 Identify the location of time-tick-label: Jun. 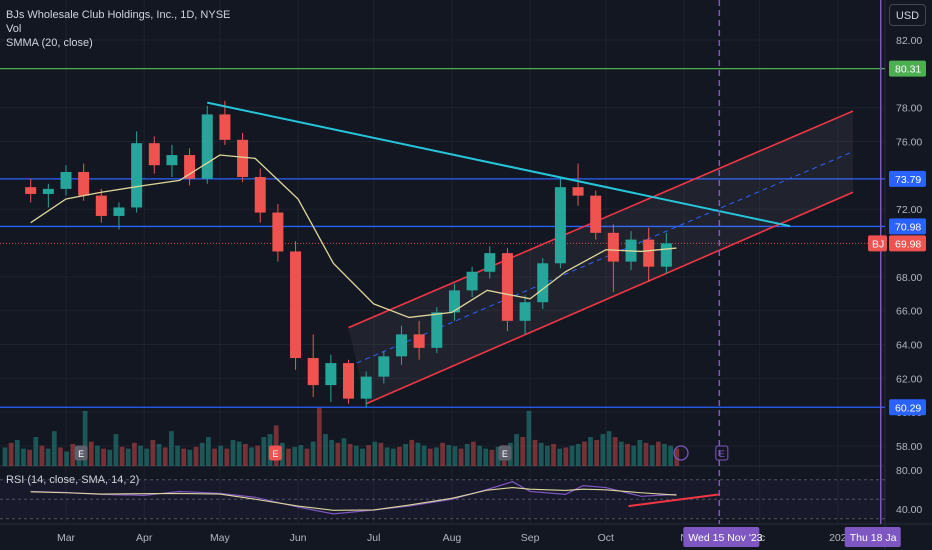
(298, 538).